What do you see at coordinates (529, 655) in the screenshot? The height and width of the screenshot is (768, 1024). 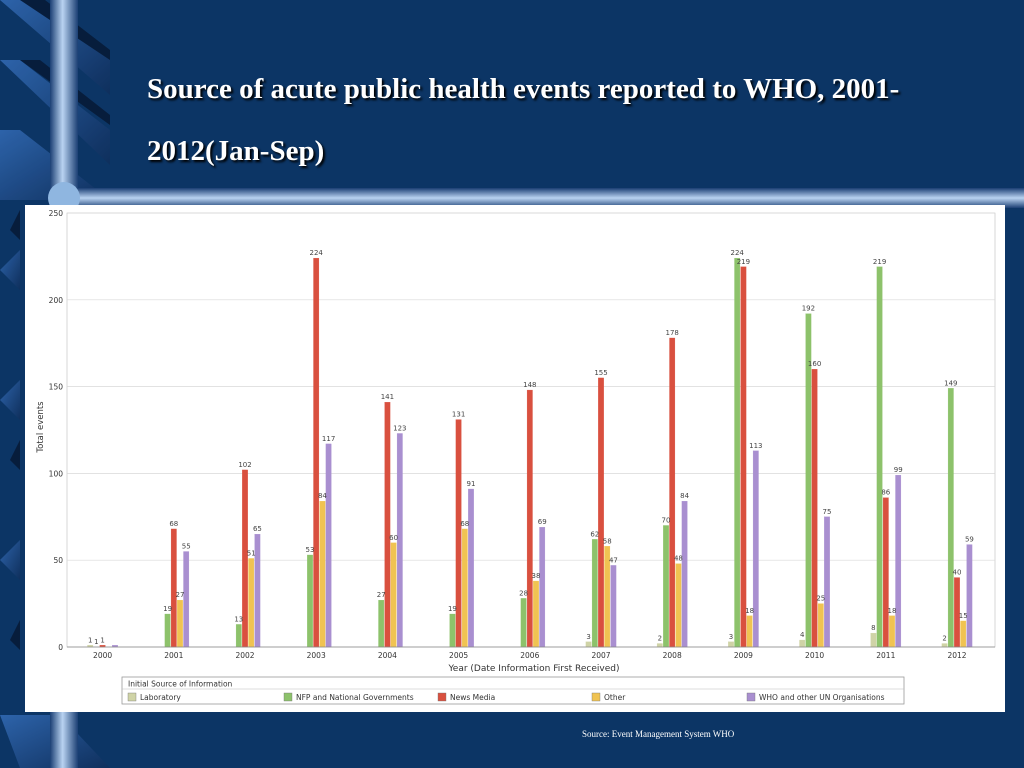 I see `x-tick-label: 2006` at bounding box center [529, 655].